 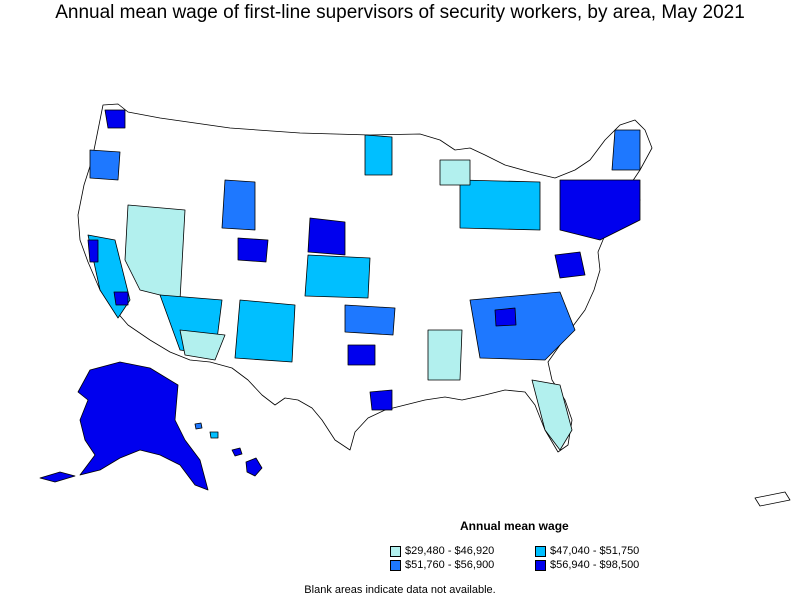 What do you see at coordinates (265, 331) in the screenshot?
I see `area-new-mexico` at bounding box center [265, 331].